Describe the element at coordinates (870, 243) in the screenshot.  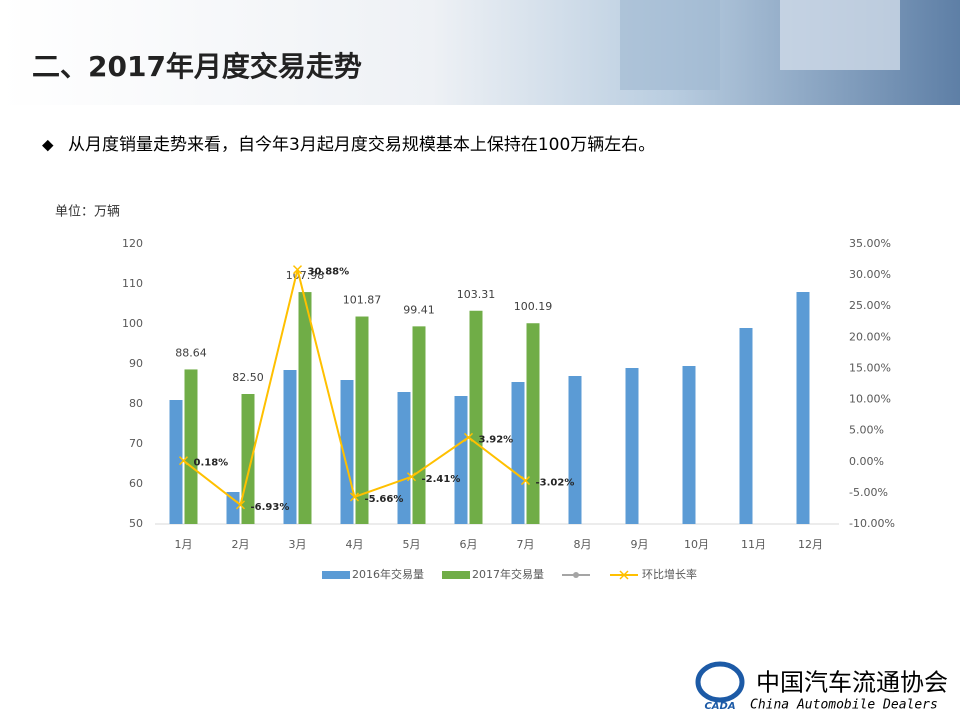
I see `y2-tick-label: 35.00%` at that location.